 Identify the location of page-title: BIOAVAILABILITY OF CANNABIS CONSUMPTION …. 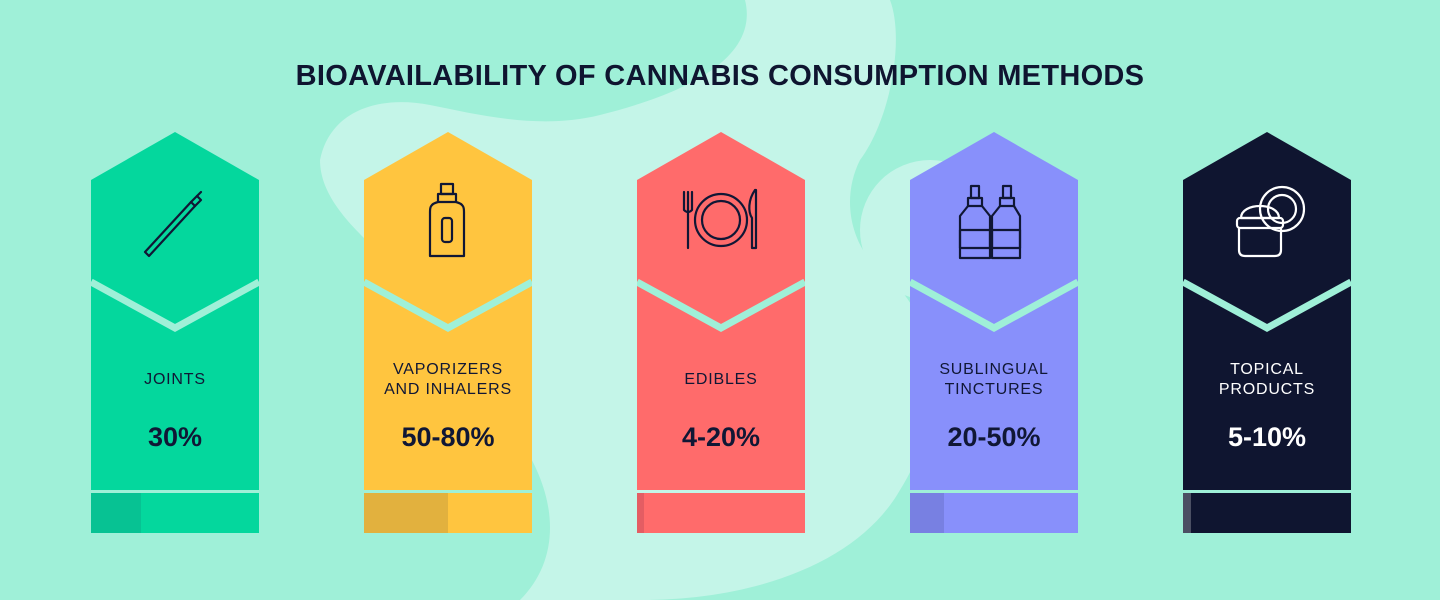
(720, 76).